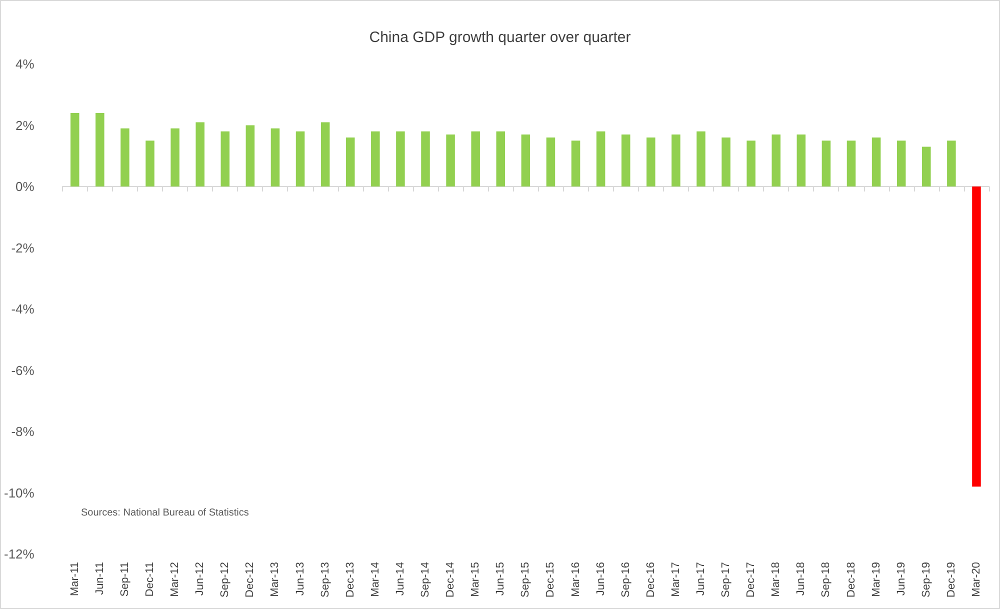  Describe the element at coordinates (124, 579) in the screenshot. I see `x-tick-label: Sep-11` at that location.